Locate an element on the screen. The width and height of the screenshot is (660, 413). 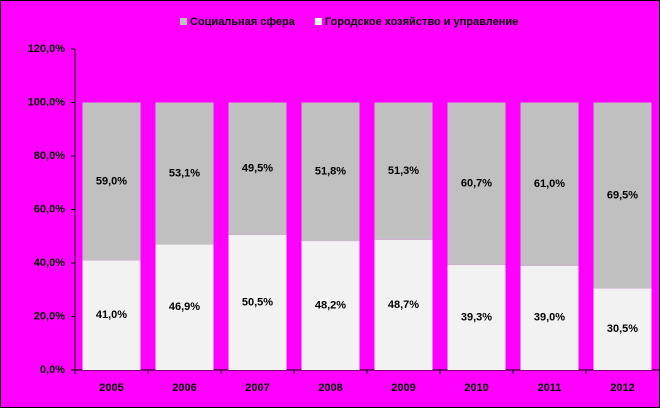
data-label: 69,5% is located at coordinates (622, 195).